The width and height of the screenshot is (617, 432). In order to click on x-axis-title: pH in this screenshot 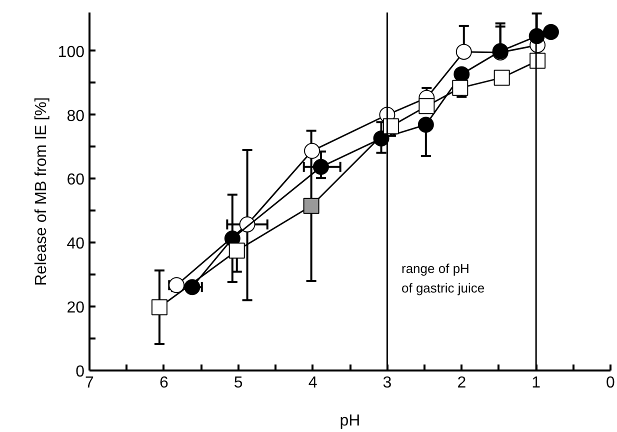, I will do `click(350, 421)`.